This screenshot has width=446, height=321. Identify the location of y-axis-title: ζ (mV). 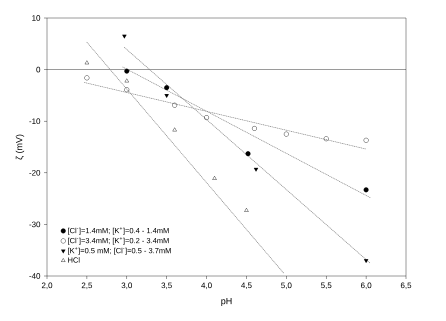
(20, 147).